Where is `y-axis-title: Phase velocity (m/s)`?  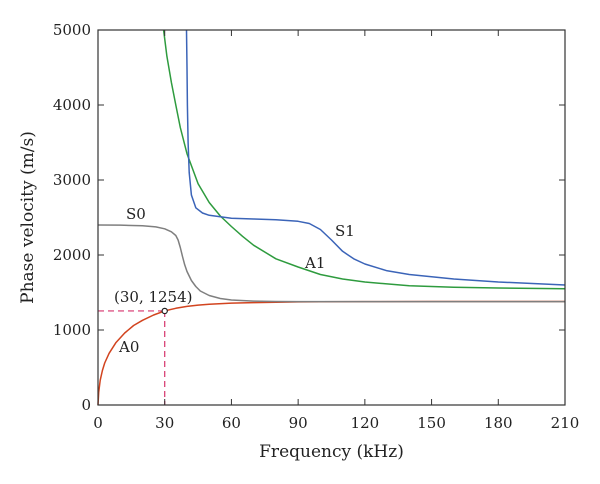
y-axis-title: Phase velocity (m/s) is located at coordinates (28, 217).